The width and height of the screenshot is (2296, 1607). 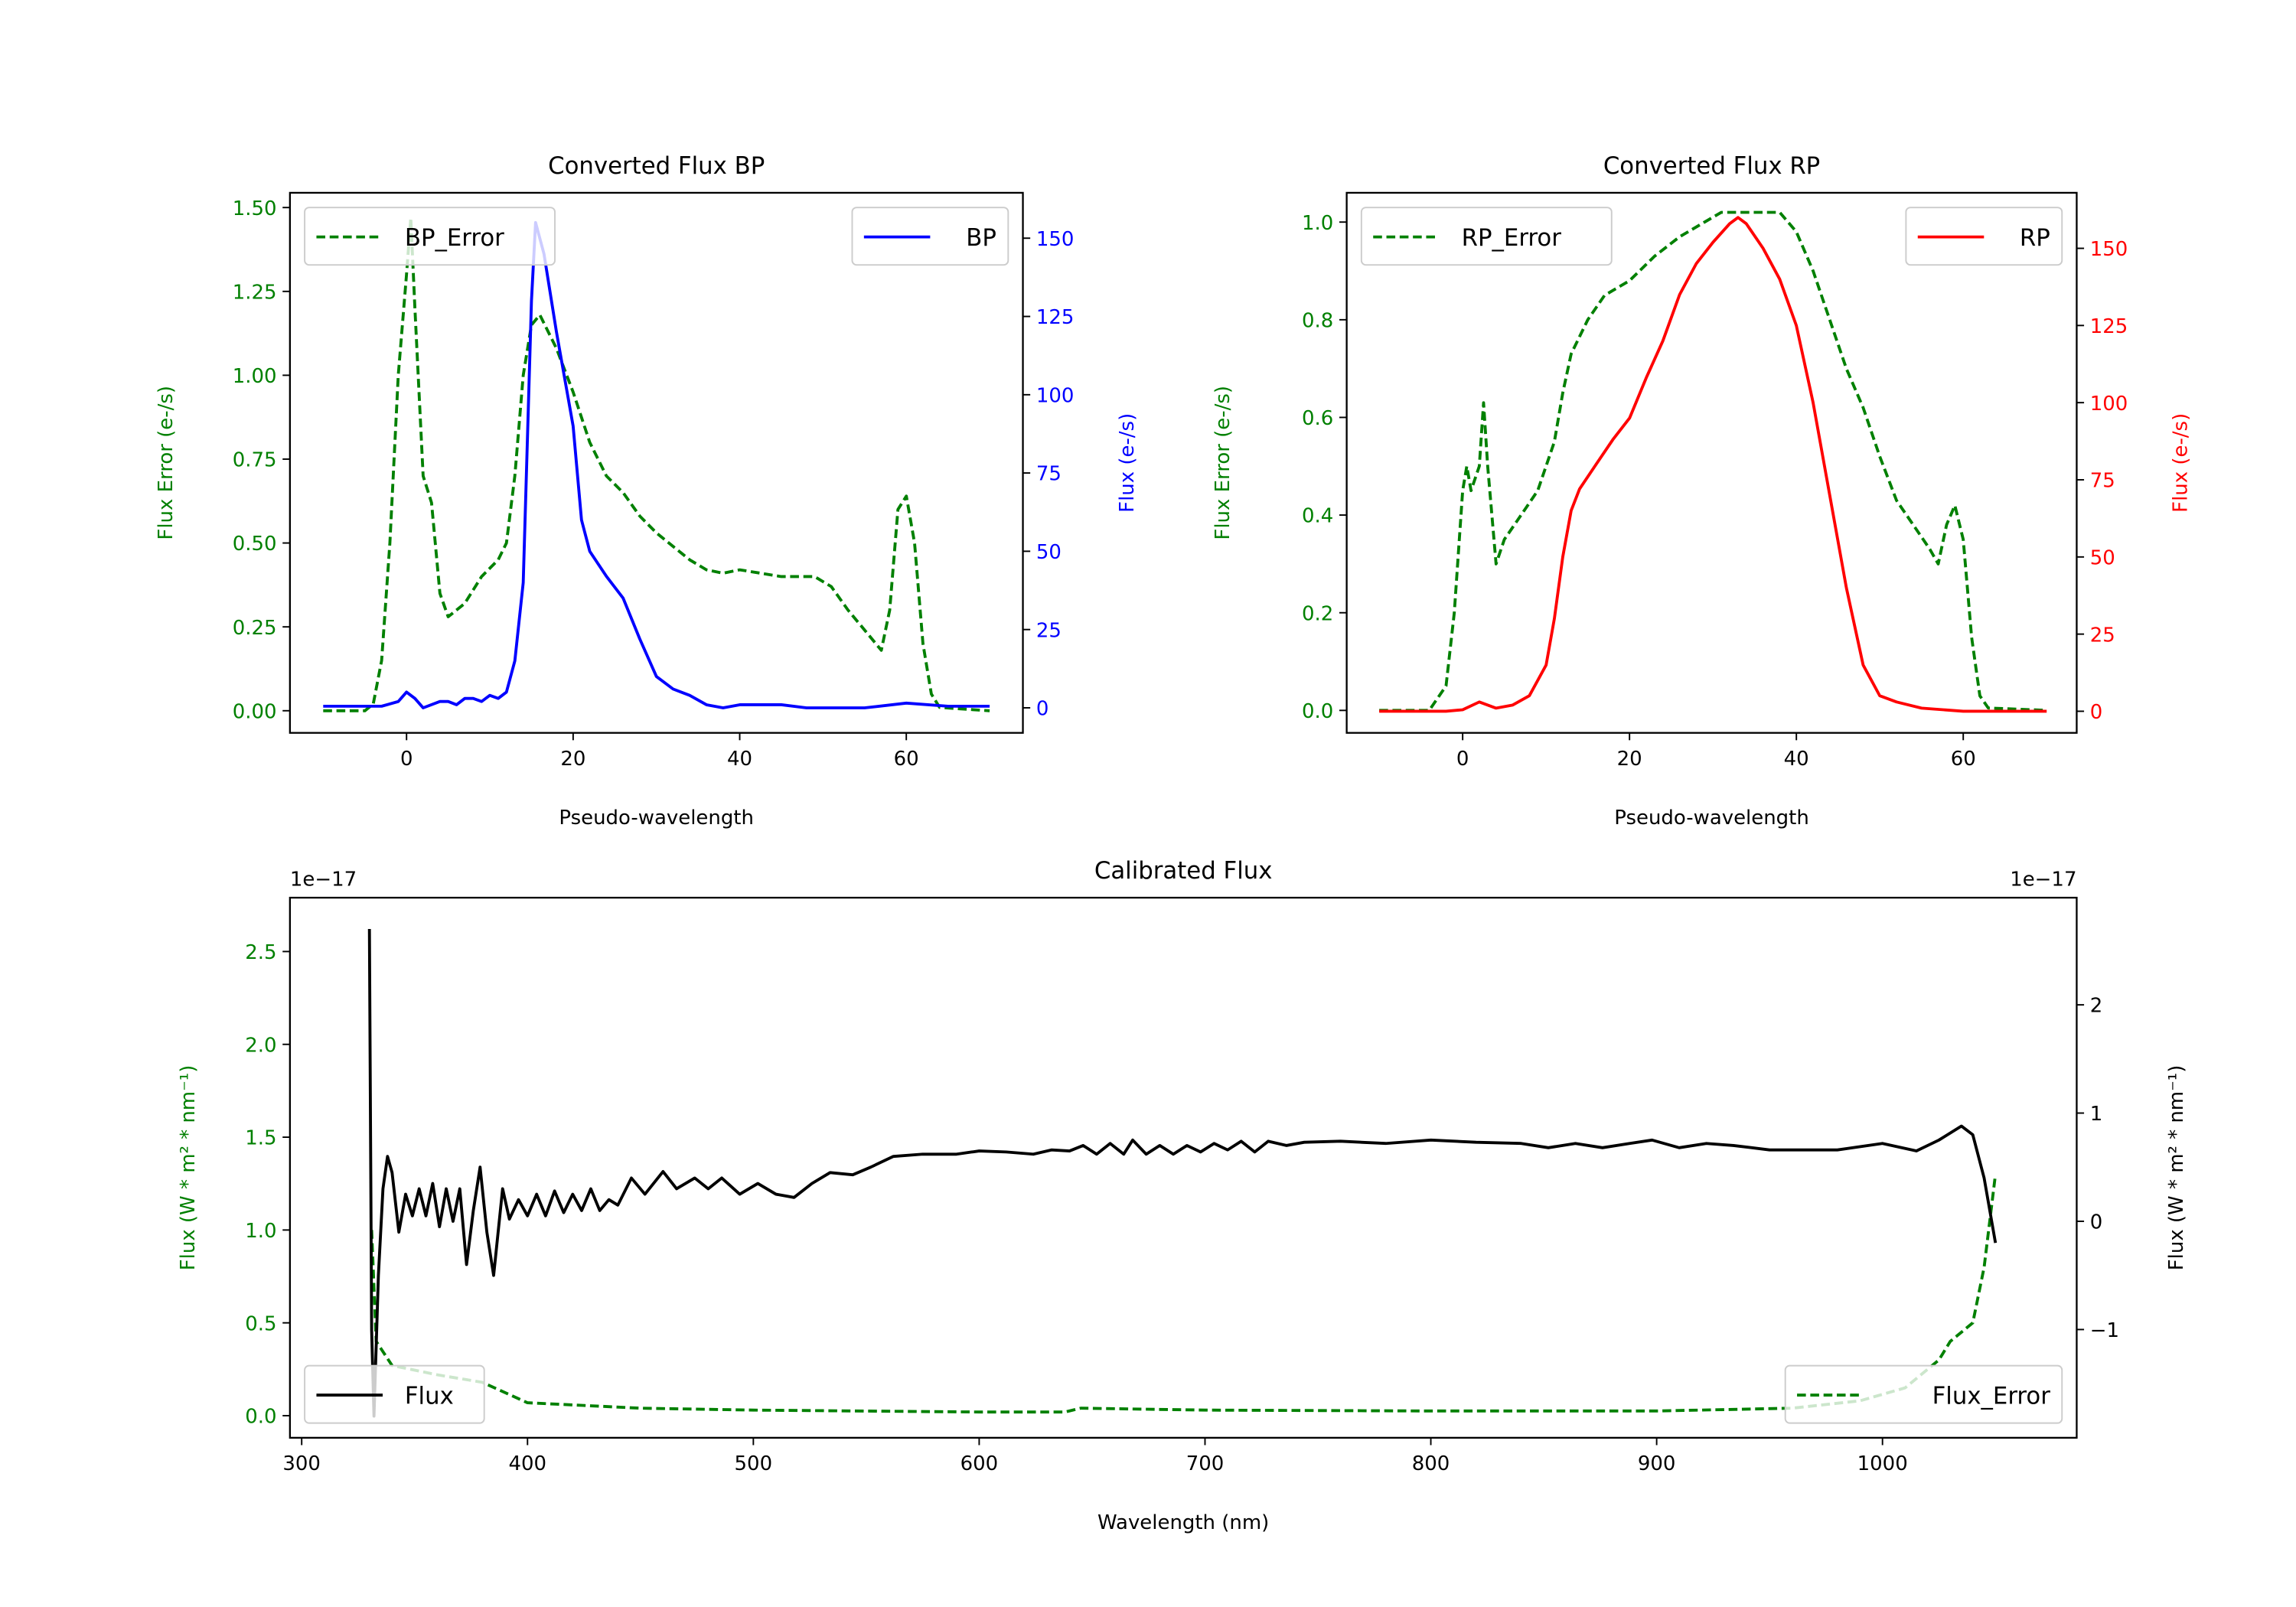 What do you see at coordinates (188, 1168) in the screenshot?
I see `y-left-axis-label: Flux (W * m² * nm⁻¹)` at bounding box center [188, 1168].